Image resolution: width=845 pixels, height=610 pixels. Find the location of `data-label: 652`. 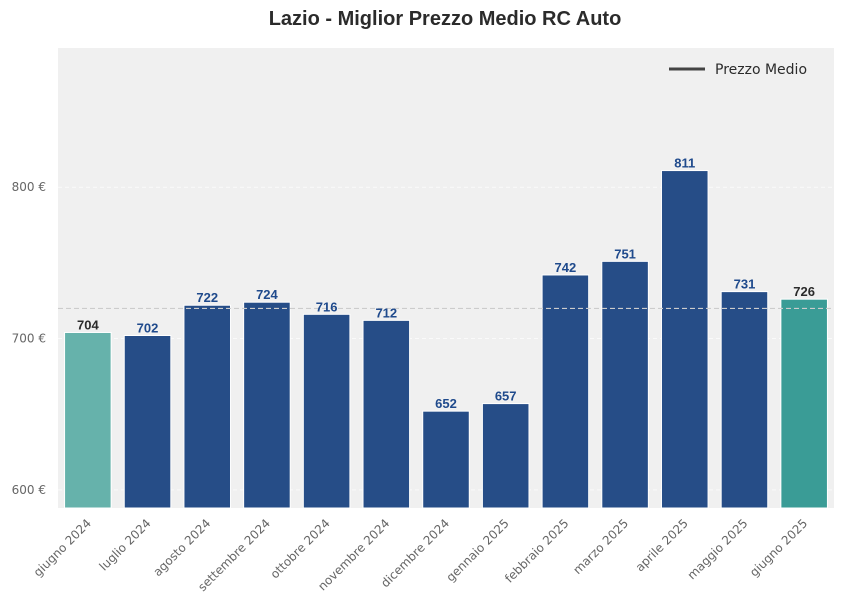

data-label: 652 is located at coordinates (446, 403).